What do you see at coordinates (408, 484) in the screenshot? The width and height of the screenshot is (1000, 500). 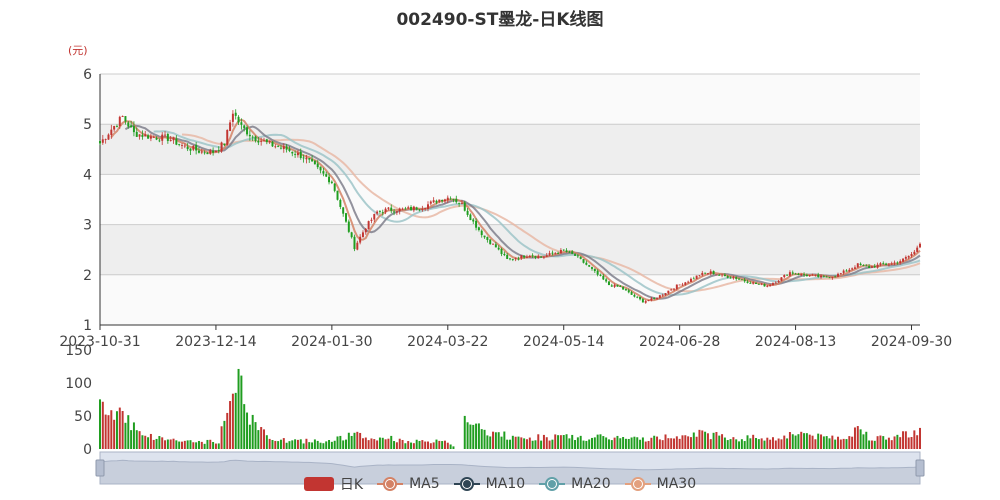 I see `legend-item: MA5` at bounding box center [408, 484].